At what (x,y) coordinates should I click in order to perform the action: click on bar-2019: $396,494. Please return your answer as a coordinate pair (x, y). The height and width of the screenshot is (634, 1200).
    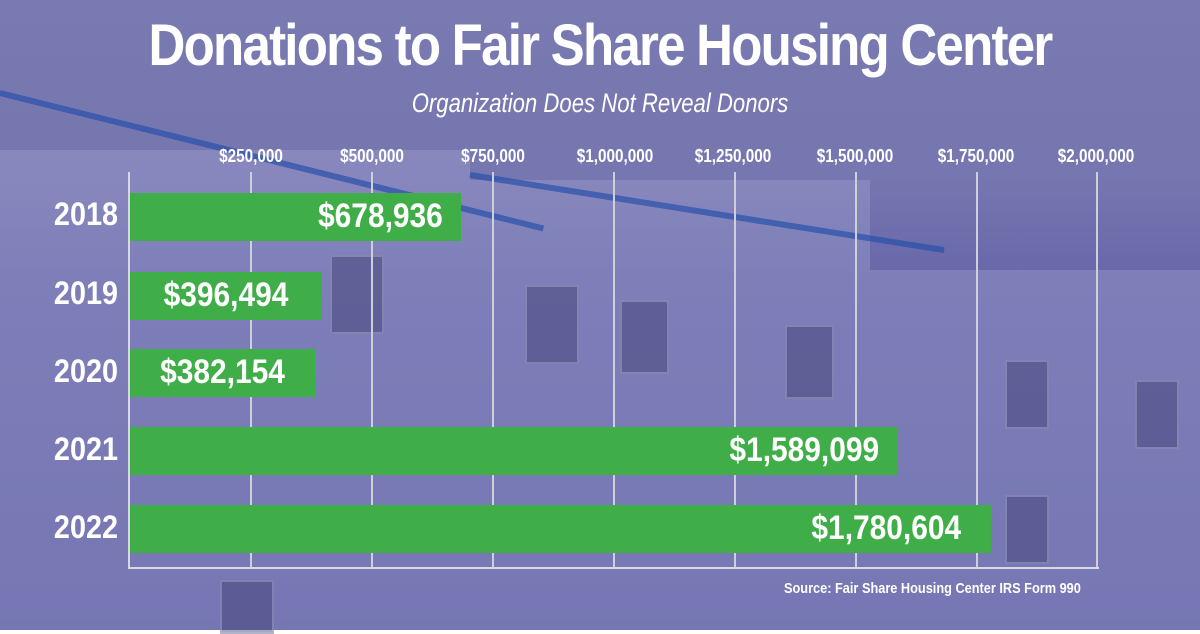
    Looking at the image, I should click on (226, 296).